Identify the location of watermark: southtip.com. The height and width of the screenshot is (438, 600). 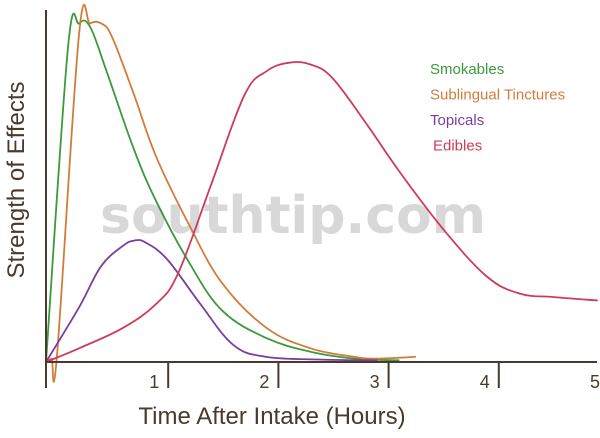
(293, 216).